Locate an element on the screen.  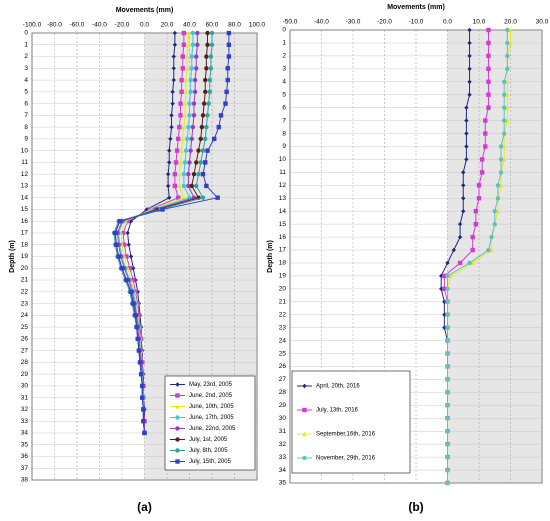
x-tick-label: 100.0 is located at coordinates (257, 25).